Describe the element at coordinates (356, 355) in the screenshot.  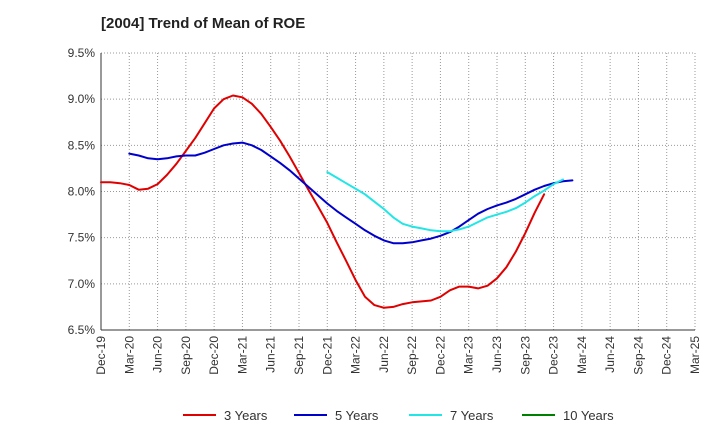
I see `x-tick-label: Mar-22` at that location.